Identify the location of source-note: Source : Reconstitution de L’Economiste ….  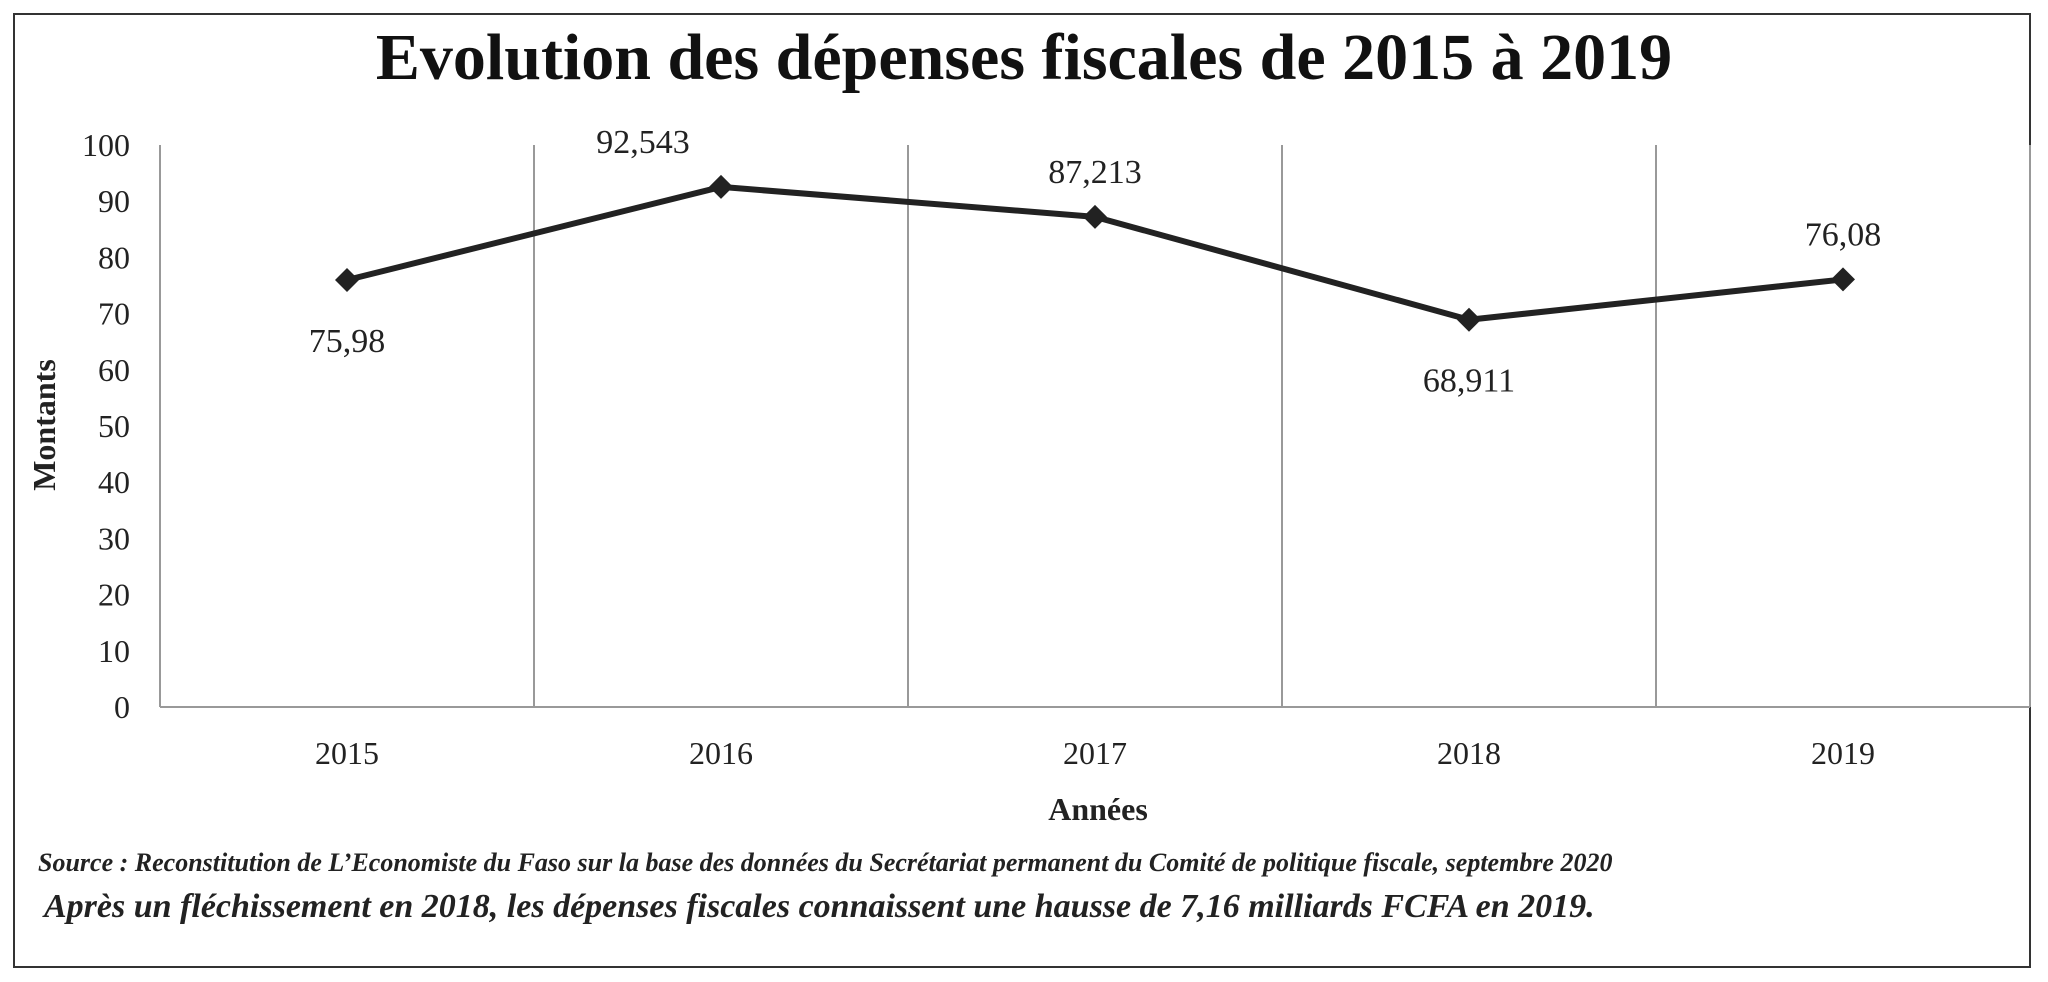
(825, 862).